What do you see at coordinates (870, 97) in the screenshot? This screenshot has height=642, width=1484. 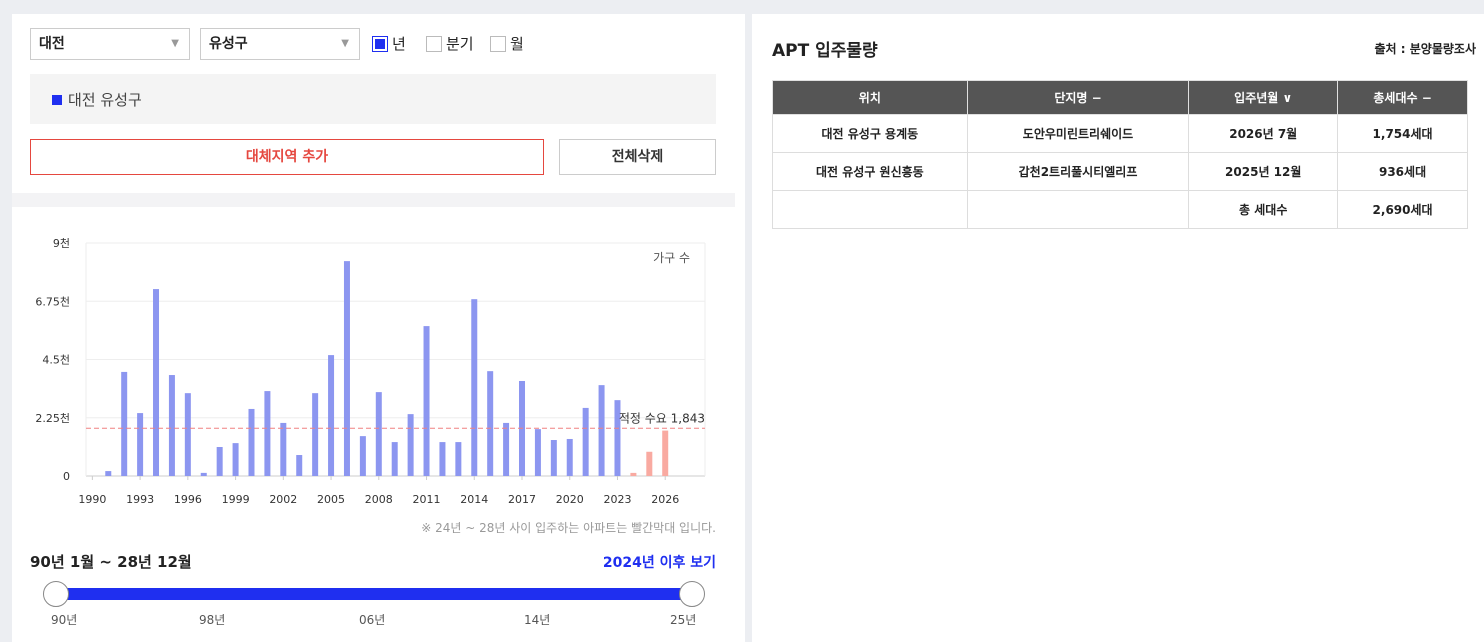 I see `header-cell: 위치` at bounding box center [870, 97].